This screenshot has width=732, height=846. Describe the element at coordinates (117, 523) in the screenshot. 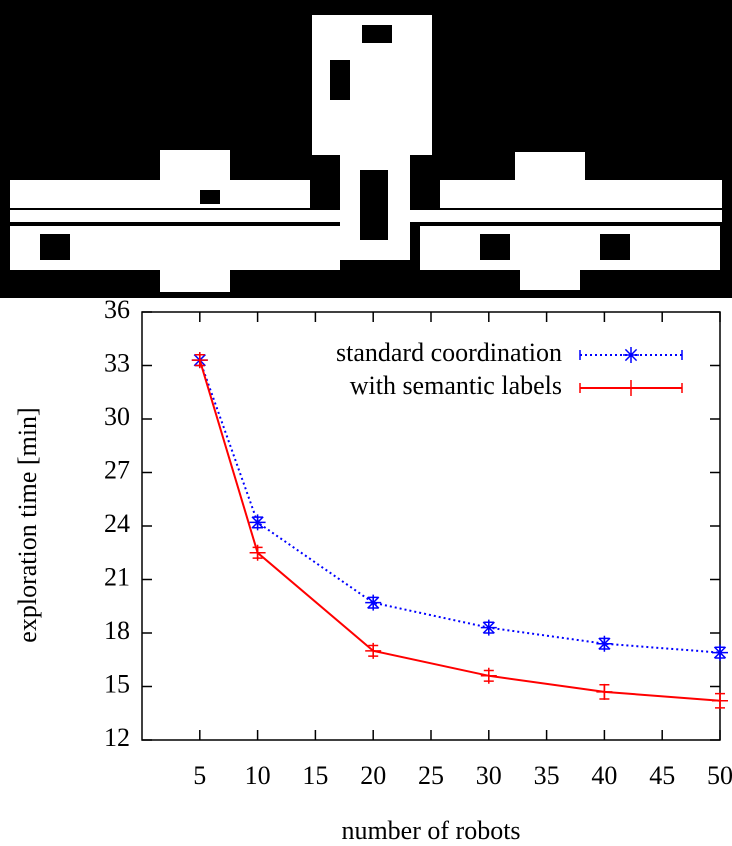

I see `y-tick-label: 24` at that location.